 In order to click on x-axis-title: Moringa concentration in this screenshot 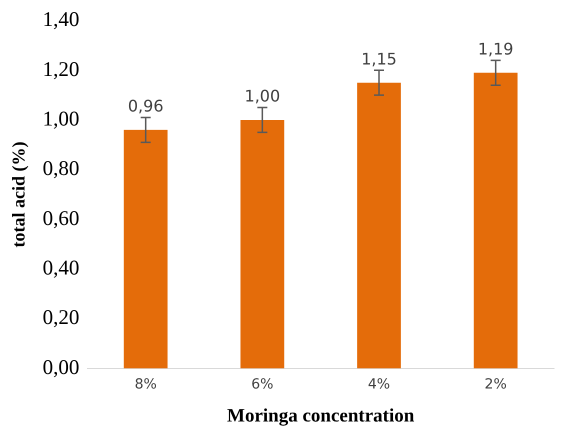, I will do `click(321, 416)`.